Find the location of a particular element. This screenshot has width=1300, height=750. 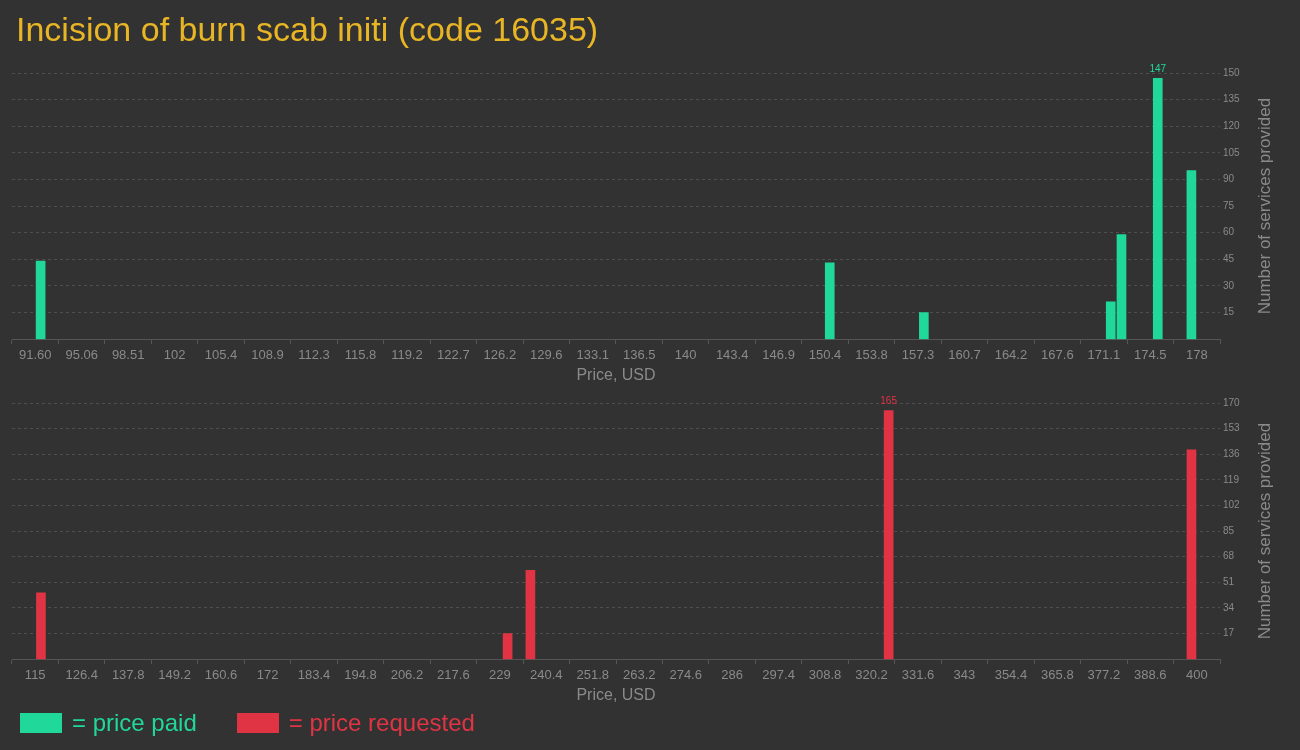

x-tick-label: 354.4 is located at coordinates (1011, 674).